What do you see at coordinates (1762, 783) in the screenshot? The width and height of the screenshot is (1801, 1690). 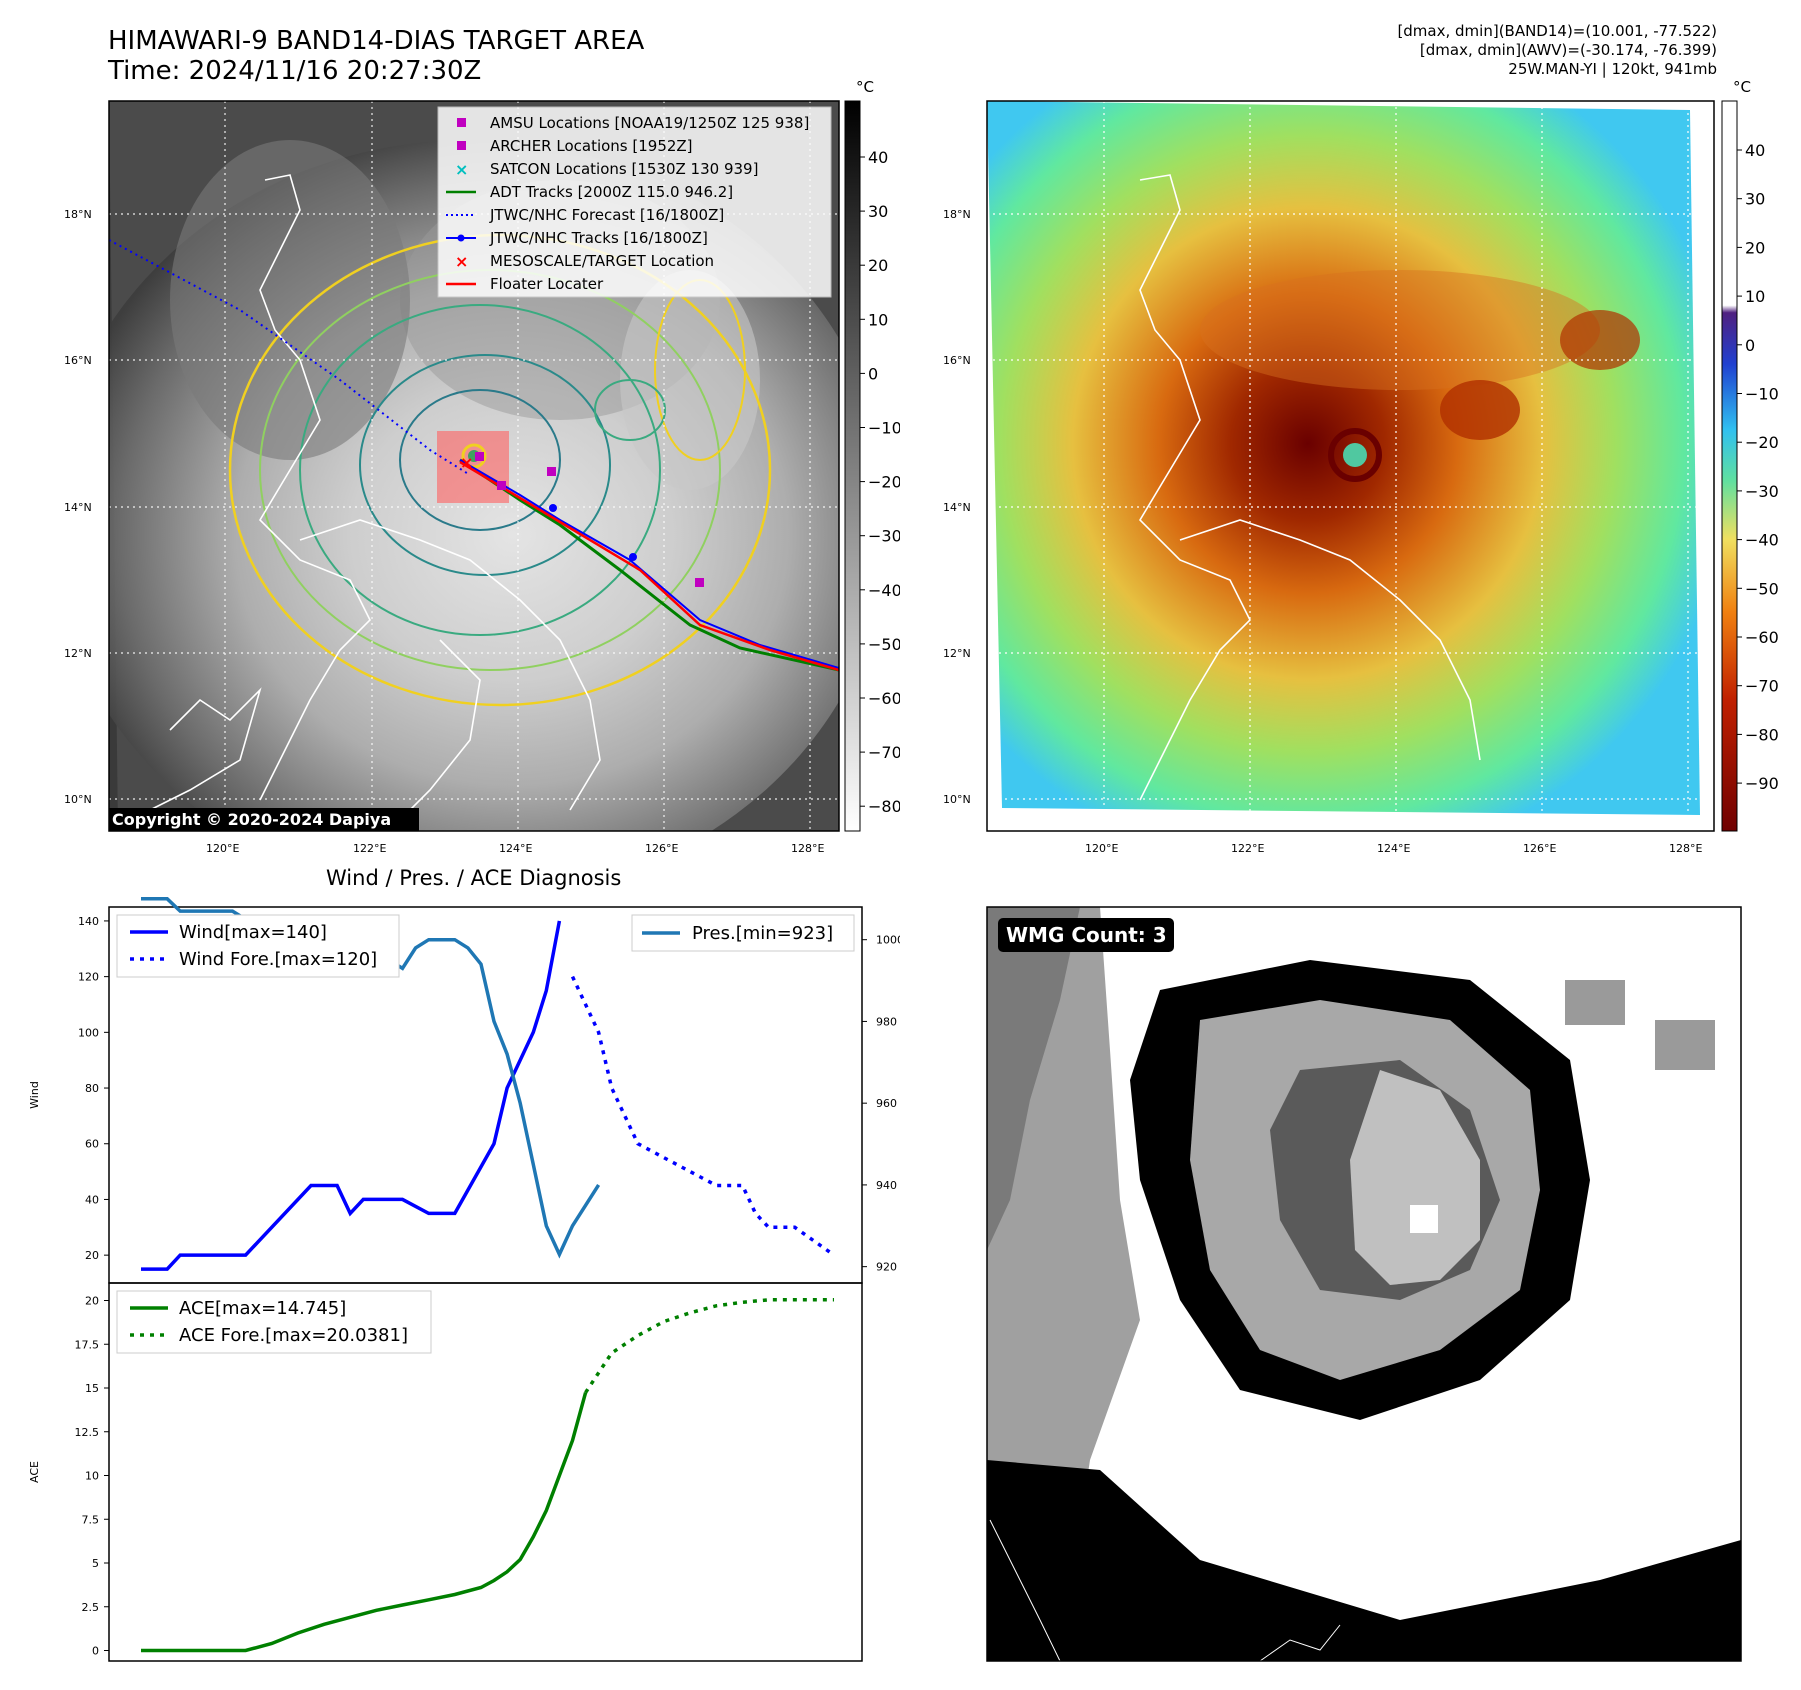 I see `colorbar-tick-label: −90` at bounding box center [1762, 783].